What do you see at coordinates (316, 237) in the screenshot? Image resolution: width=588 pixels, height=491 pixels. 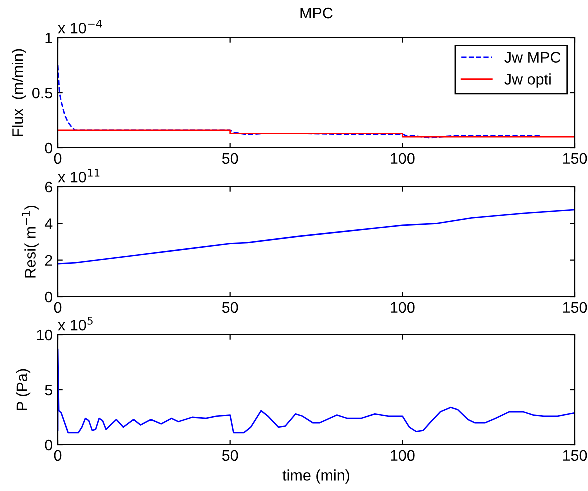 I see `line-series` at bounding box center [316, 237].